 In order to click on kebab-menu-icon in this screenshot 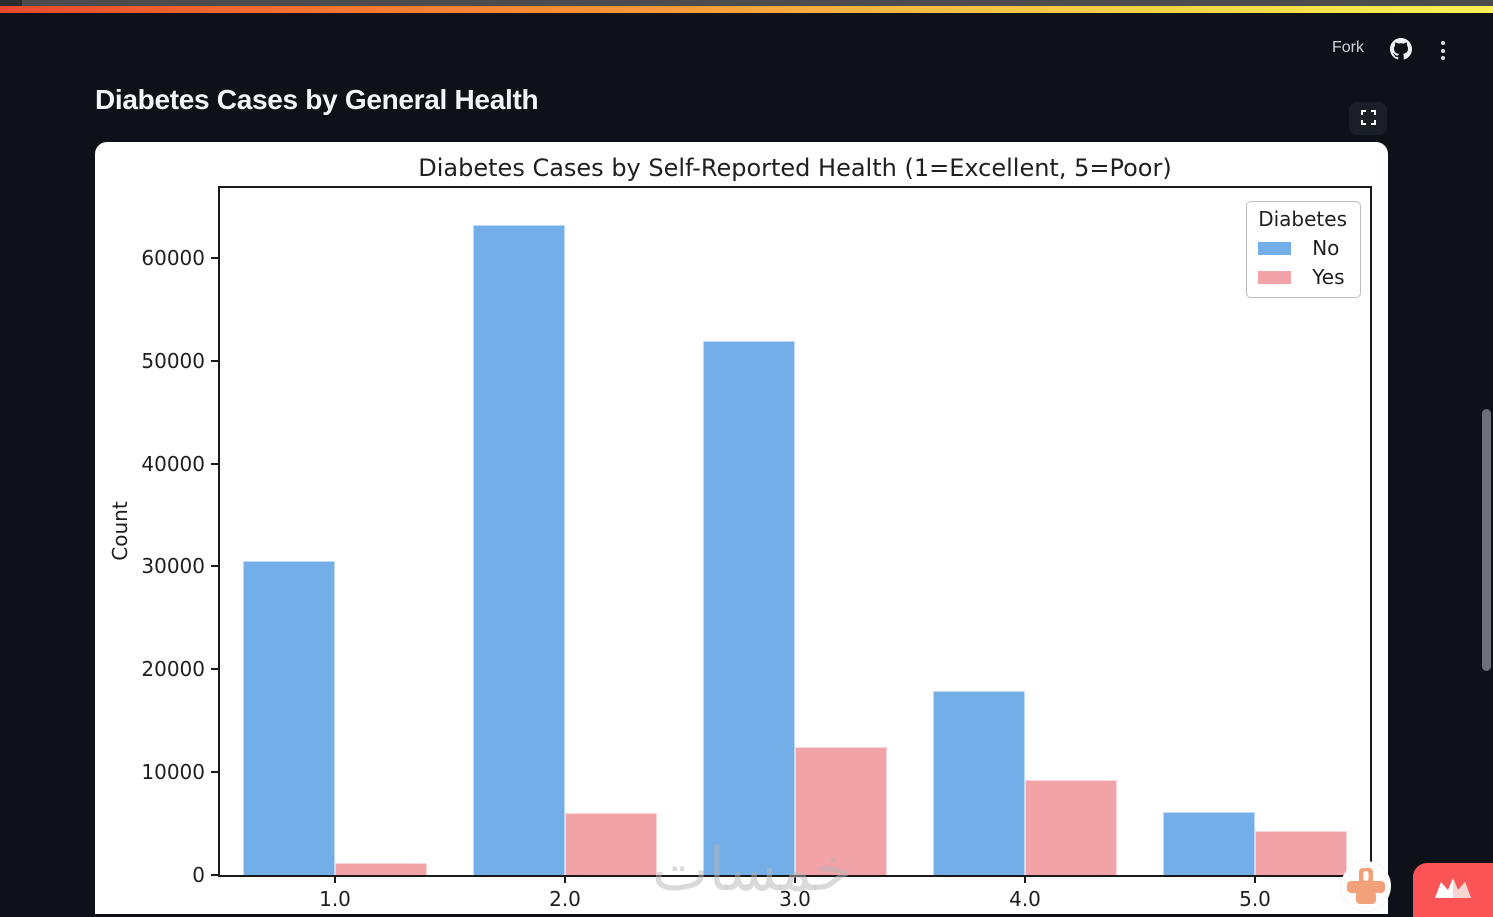, I will do `click(1443, 50)`.